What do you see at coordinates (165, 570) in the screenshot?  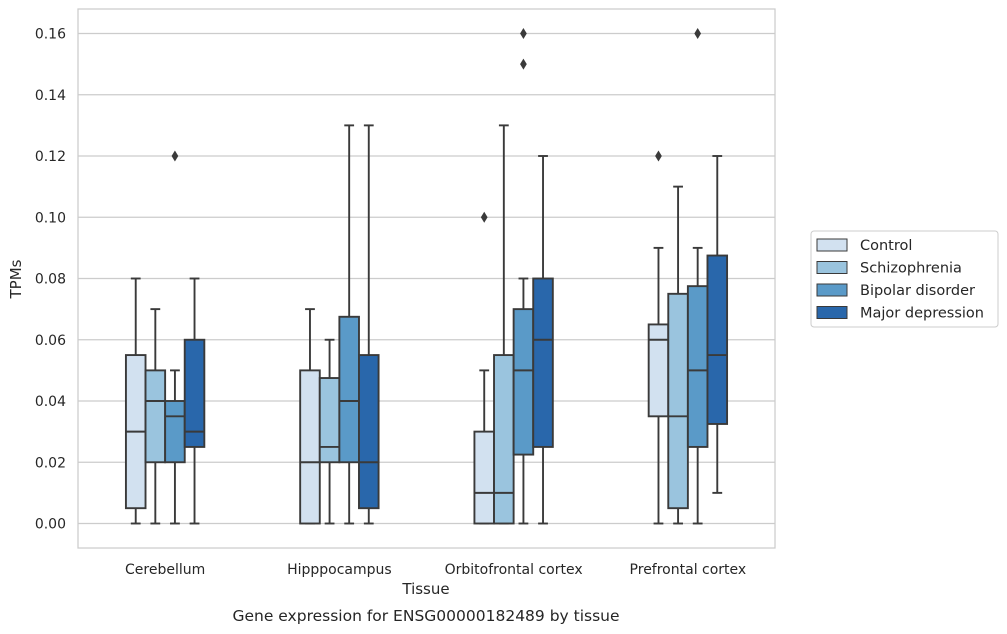 I see `x-tick-label: Cerebellum` at bounding box center [165, 570].